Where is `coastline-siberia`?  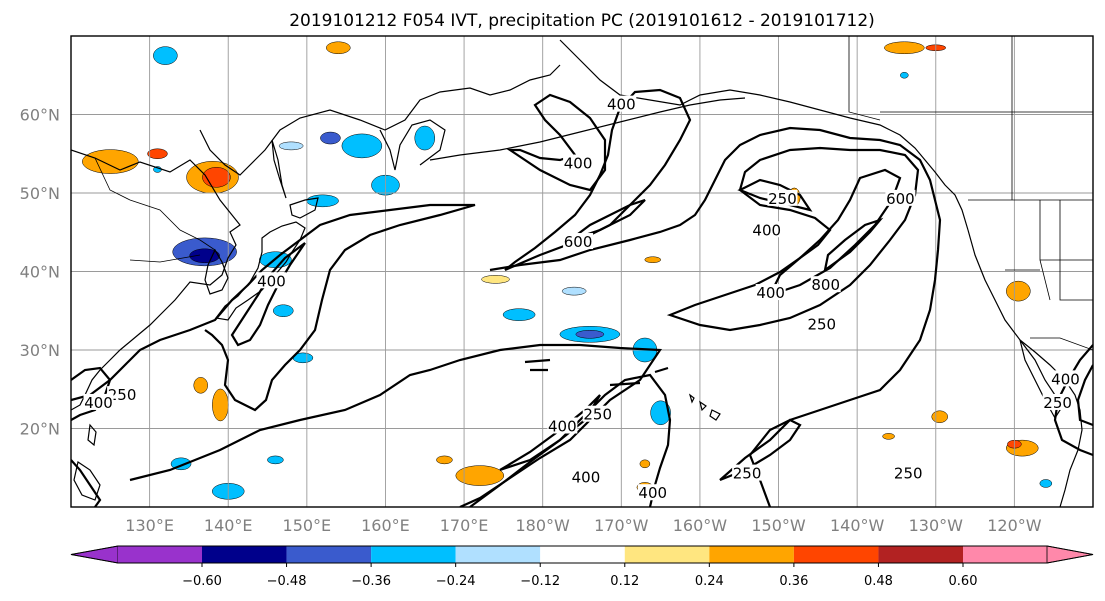 coastline-siberia is located at coordinates (380, 120).